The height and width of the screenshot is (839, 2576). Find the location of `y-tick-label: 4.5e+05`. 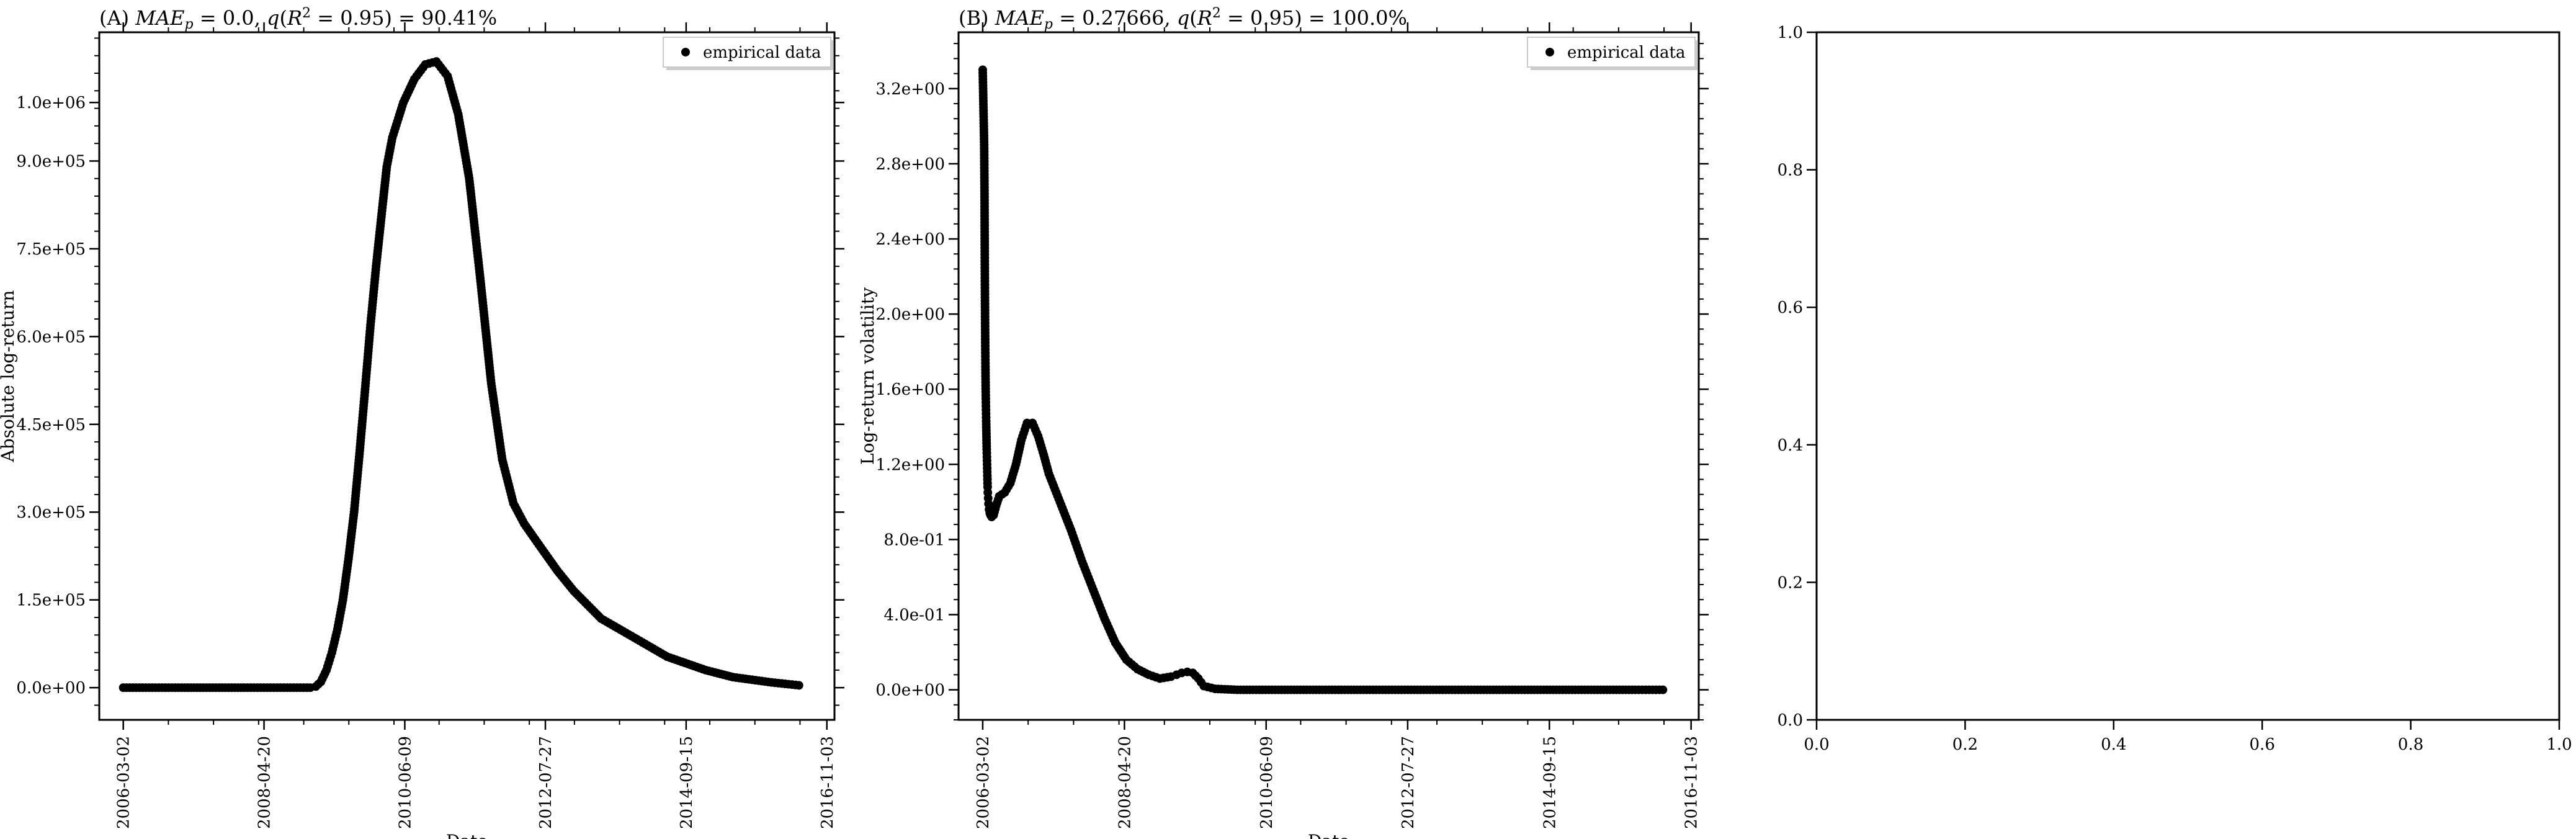

y-tick-label: 4.5e+05 is located at coordinates (51, 425).